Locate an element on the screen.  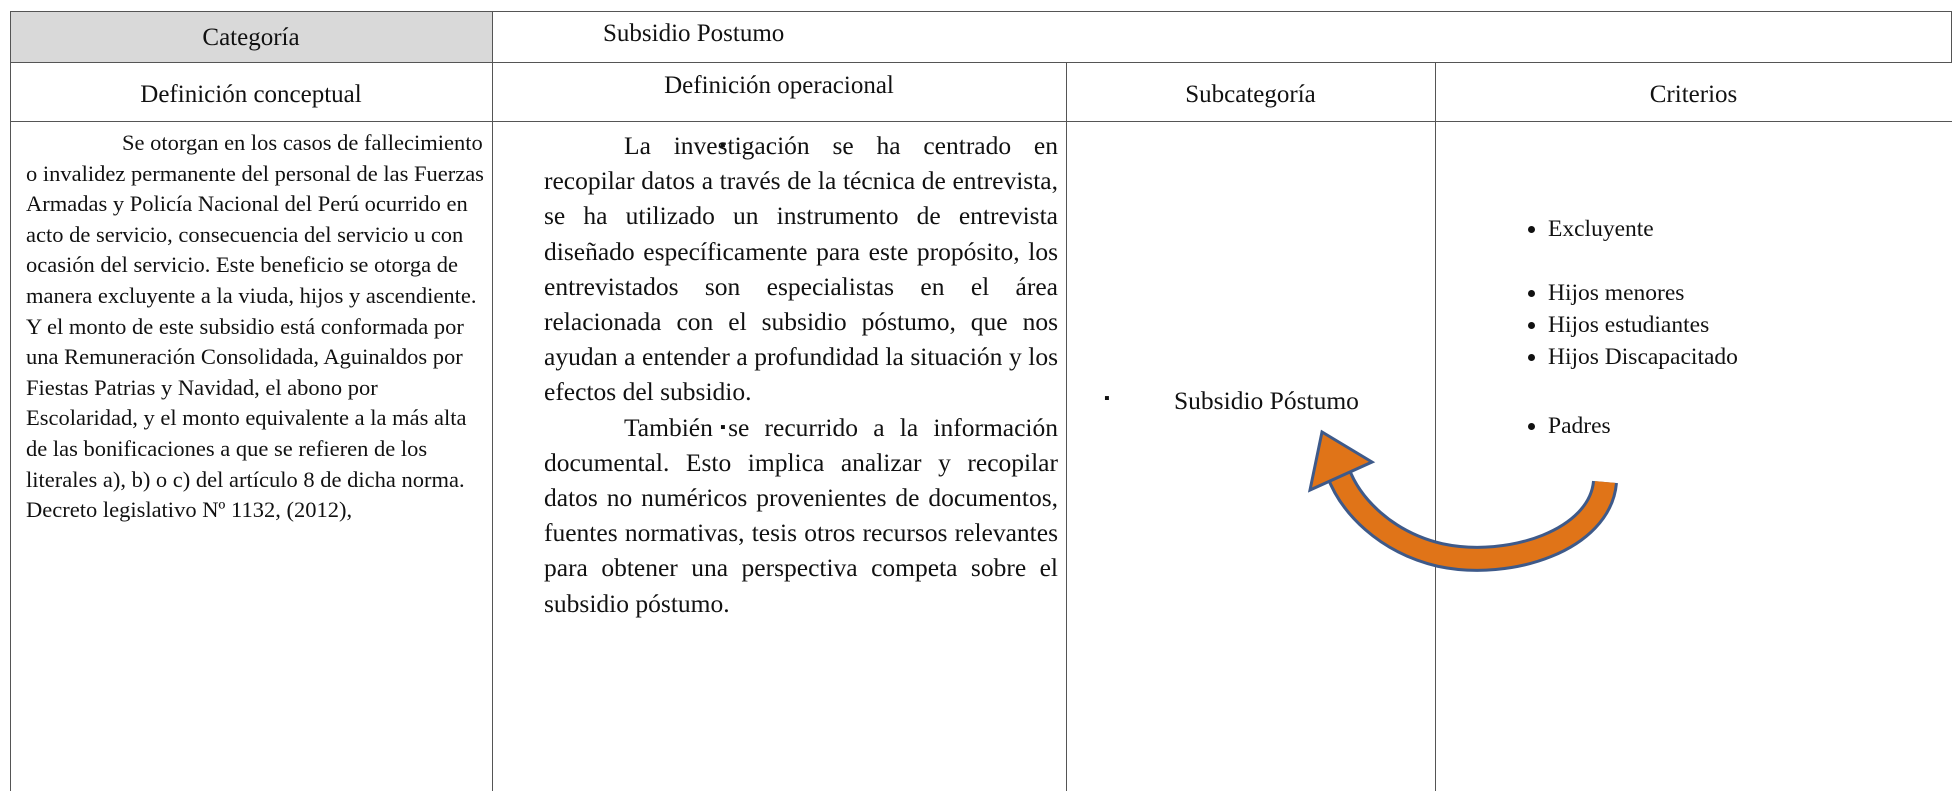
column-header: Definición conceptual is located at coordinates (251, 94).